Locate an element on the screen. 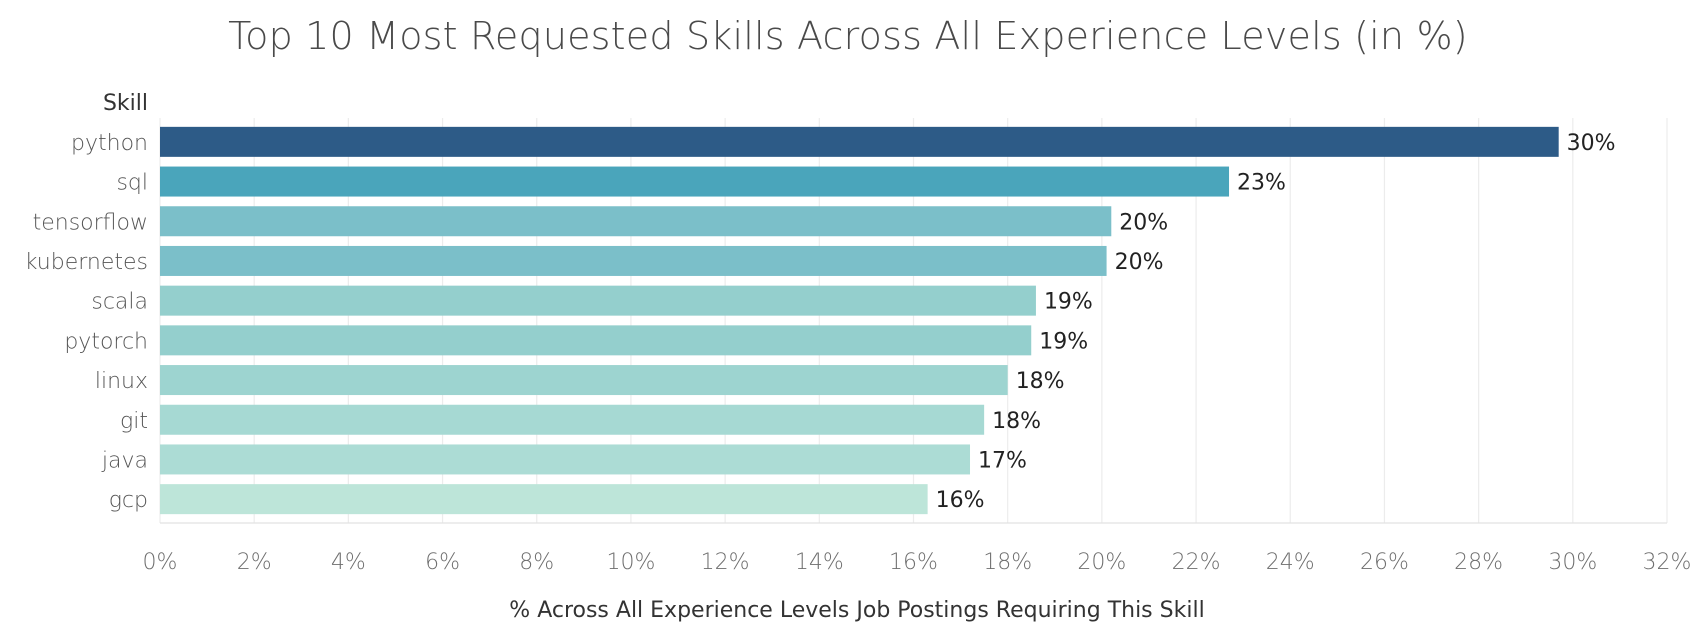 The image size is (1696, 640). data-label: 30% is located at coordinates (1591, 143).